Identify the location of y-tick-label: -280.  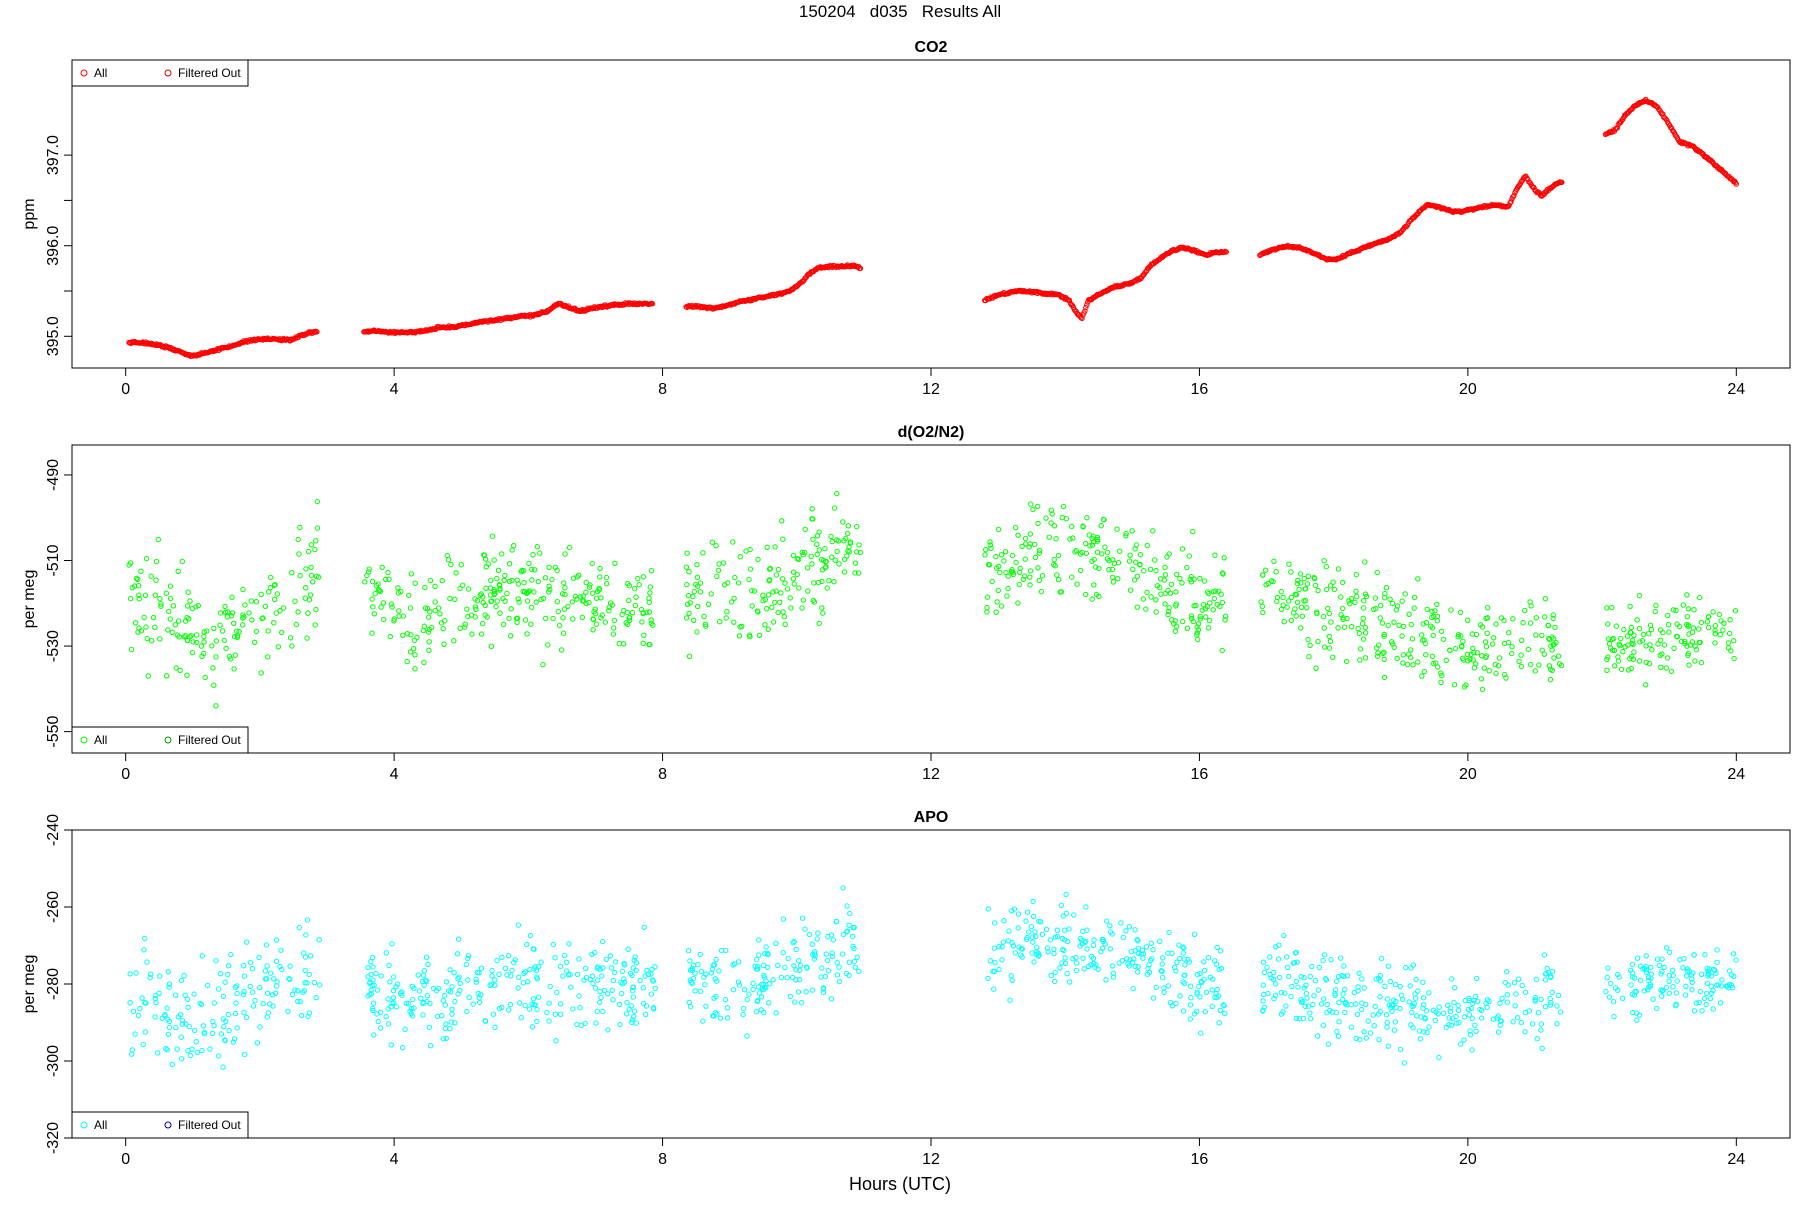
(53, 984).